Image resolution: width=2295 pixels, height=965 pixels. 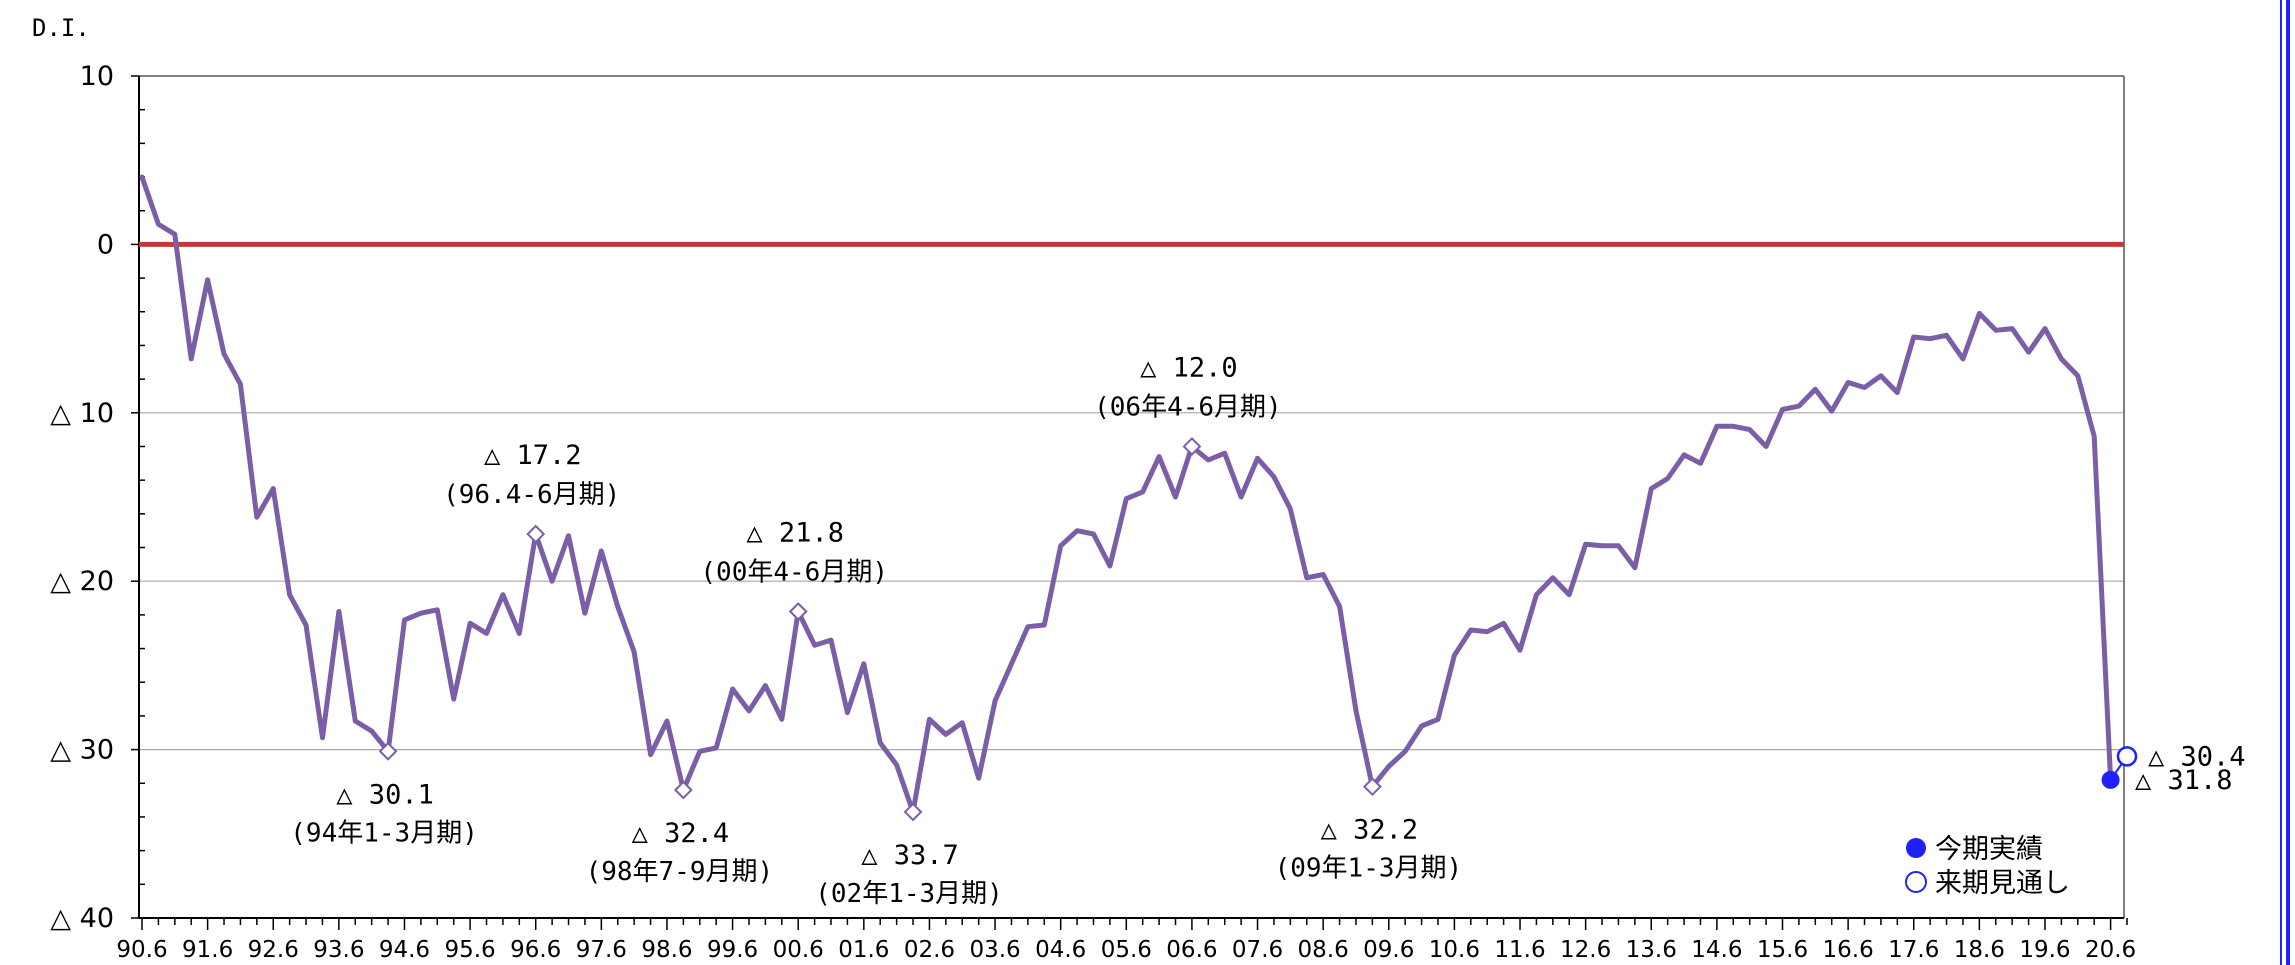 I want to click on peak-period-label: (02年1-3月期), so click(x=909, y=894).